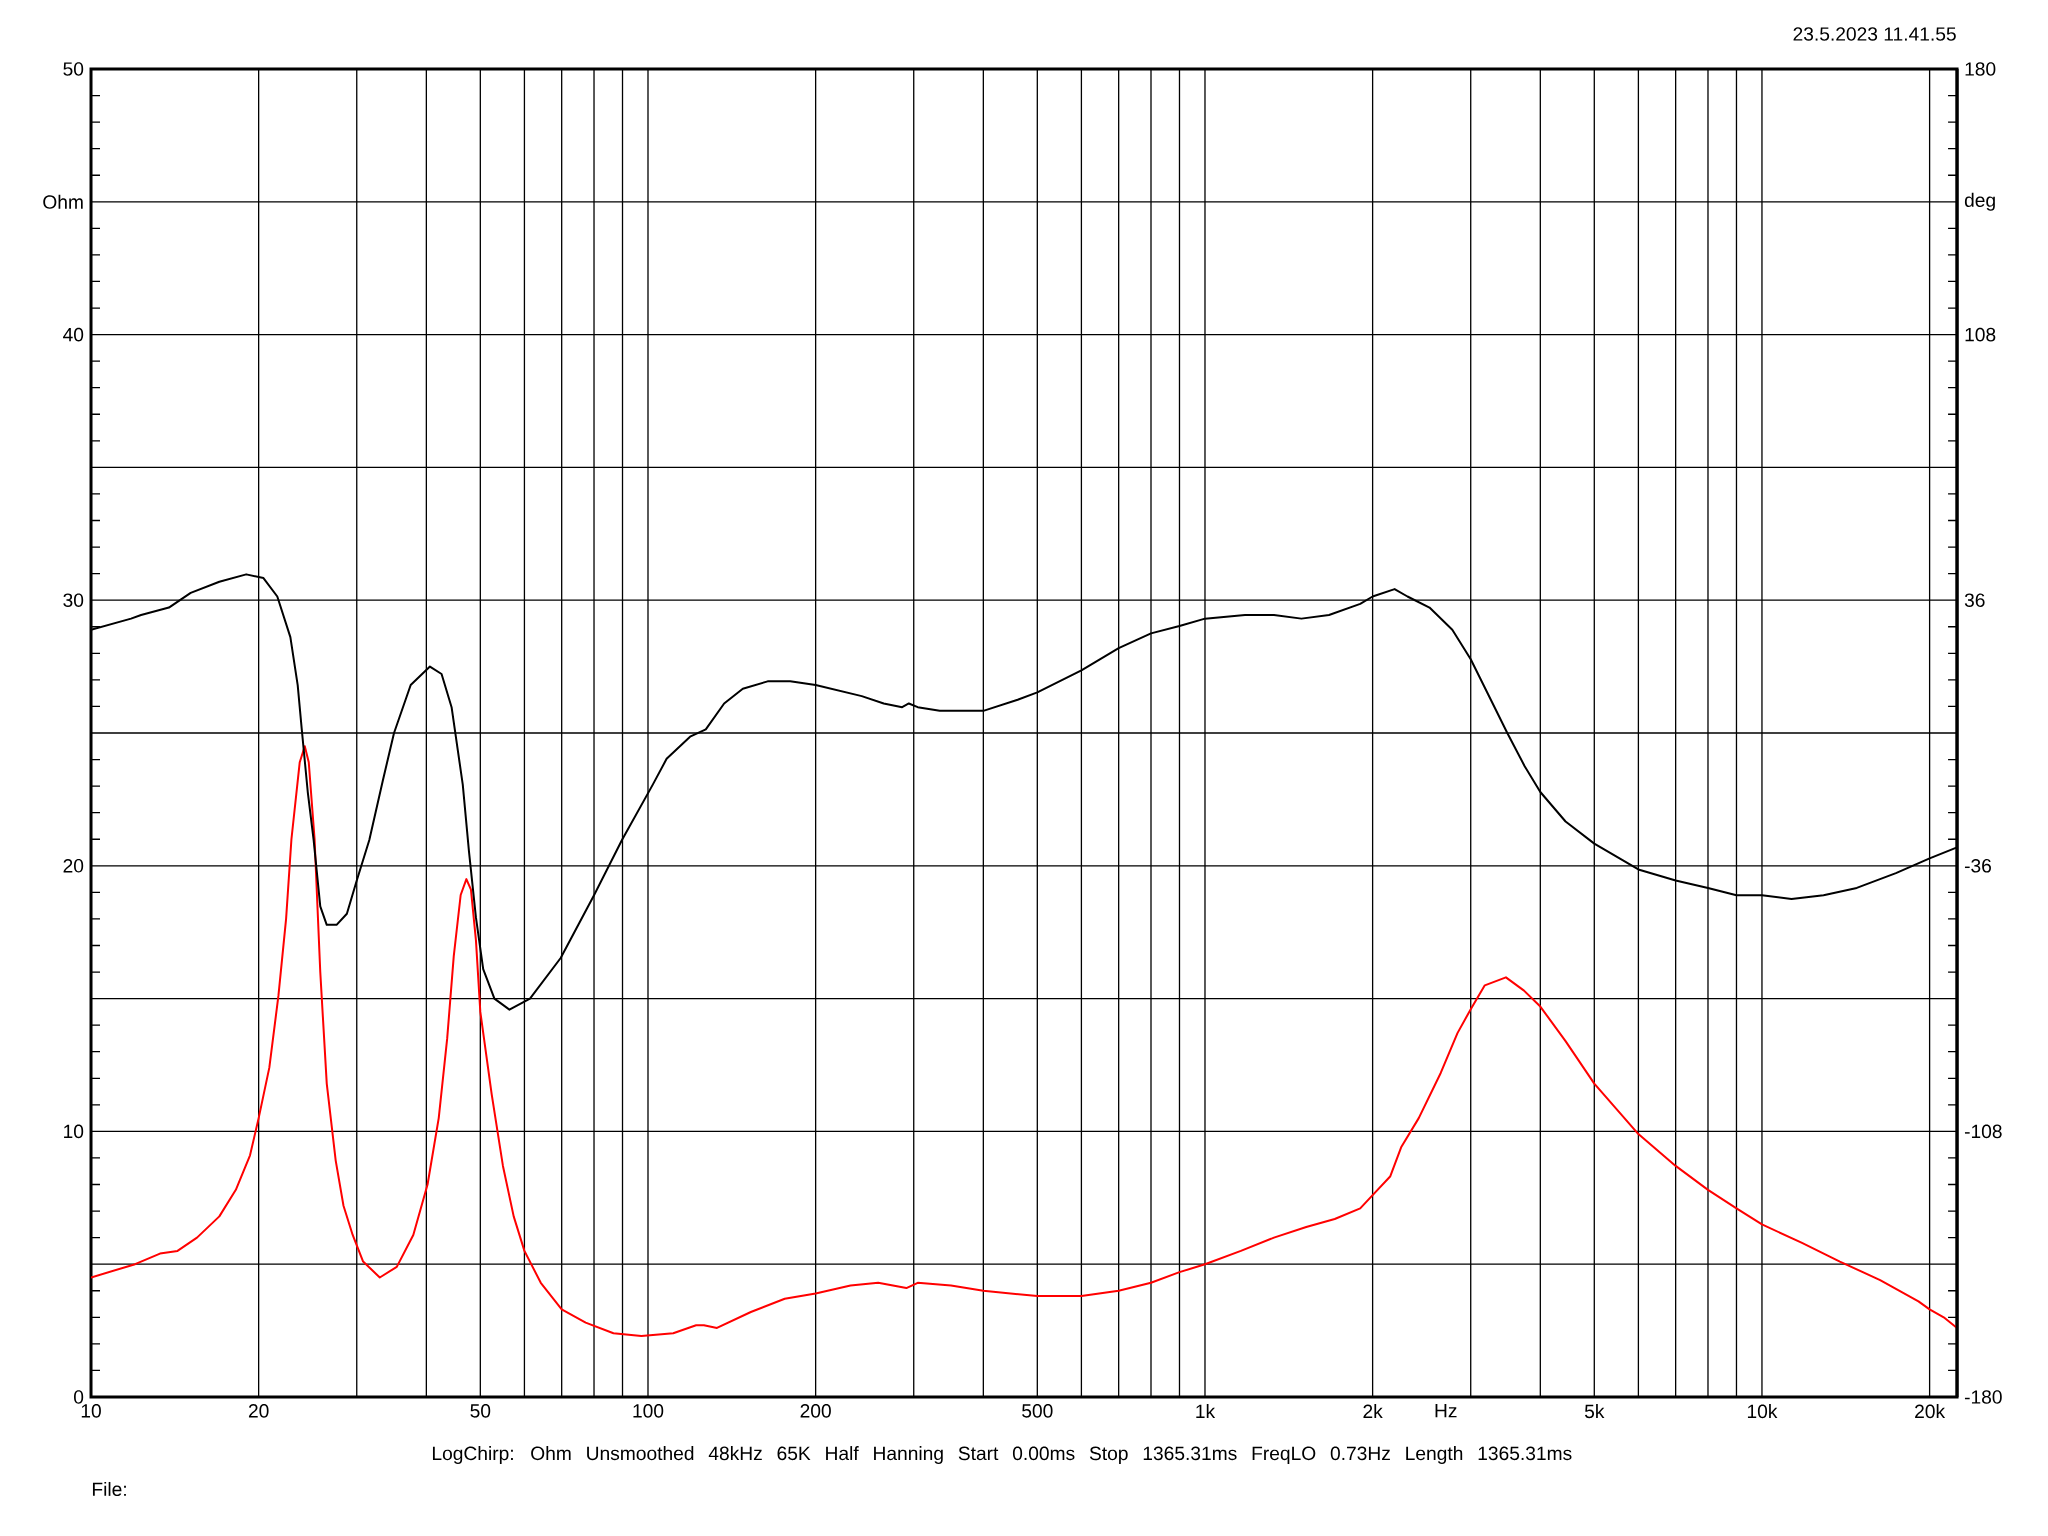 This screenshot has width=2048, height=1536. Describe the element at coordinates (73, 69) in the screenshot. I see `y-tick-label: 50` at that location.